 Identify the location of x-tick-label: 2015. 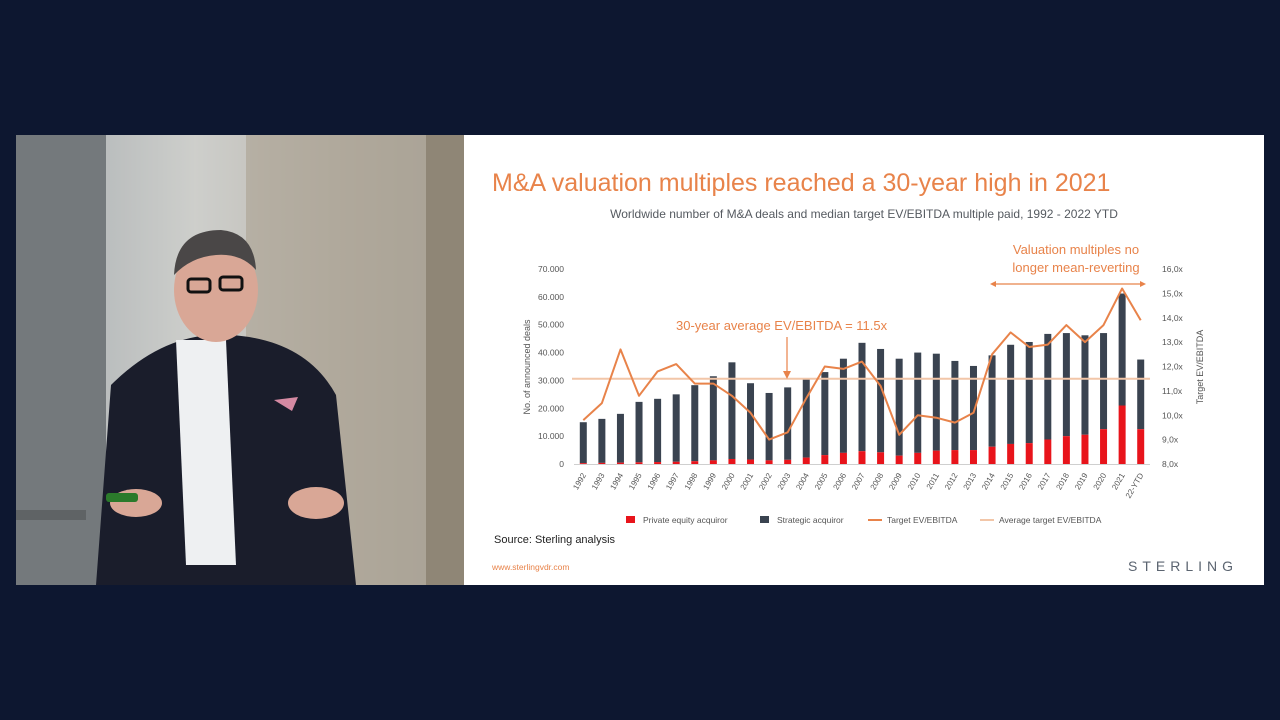
(1007, 481).